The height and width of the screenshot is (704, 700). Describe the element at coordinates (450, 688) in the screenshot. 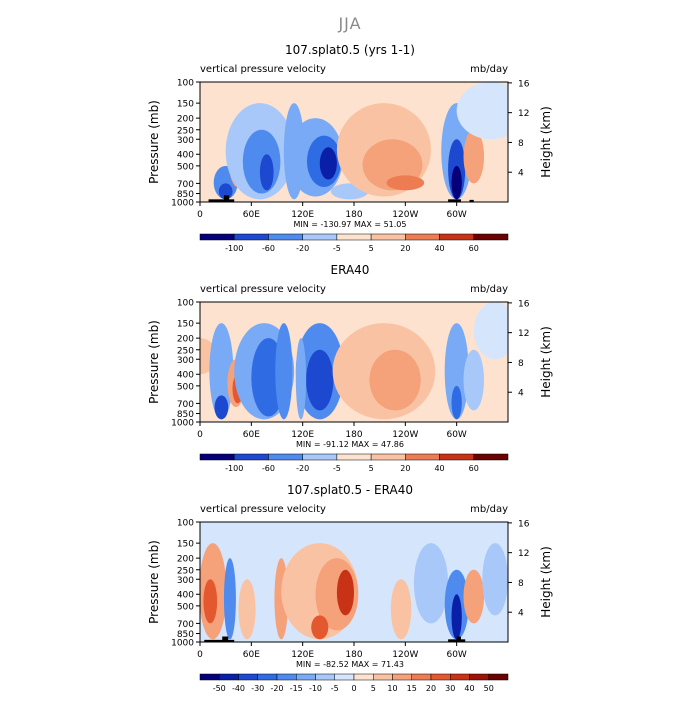

I see `colorbar-label: 30` at that location.